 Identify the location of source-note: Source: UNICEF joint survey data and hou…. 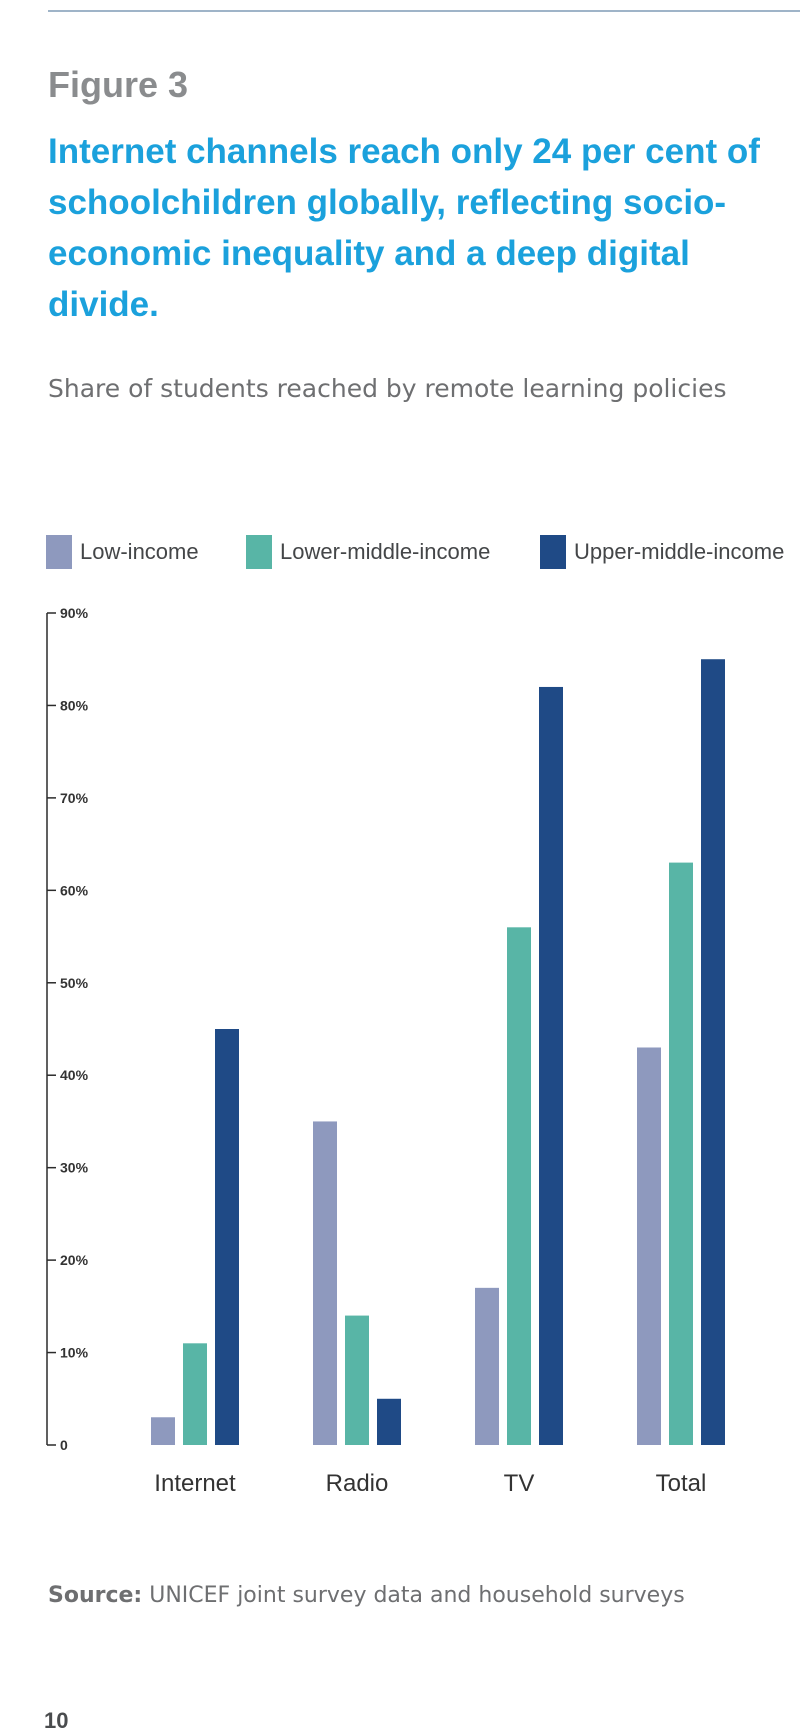
(366, 1595).